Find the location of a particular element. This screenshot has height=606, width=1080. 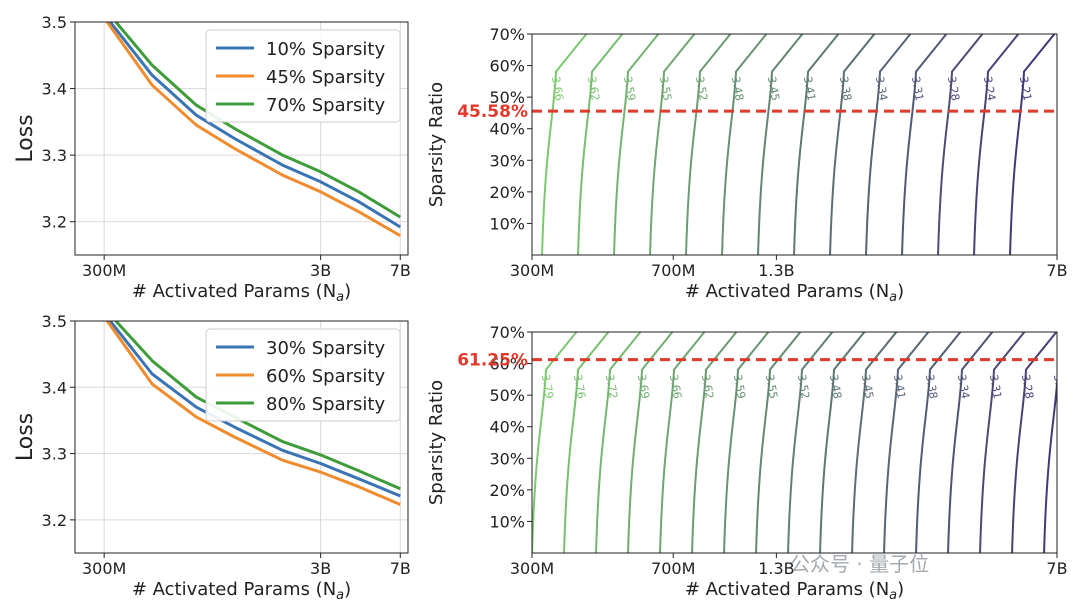

legend-label-0: 10% Sparsity is located at coordinates (325, 49).